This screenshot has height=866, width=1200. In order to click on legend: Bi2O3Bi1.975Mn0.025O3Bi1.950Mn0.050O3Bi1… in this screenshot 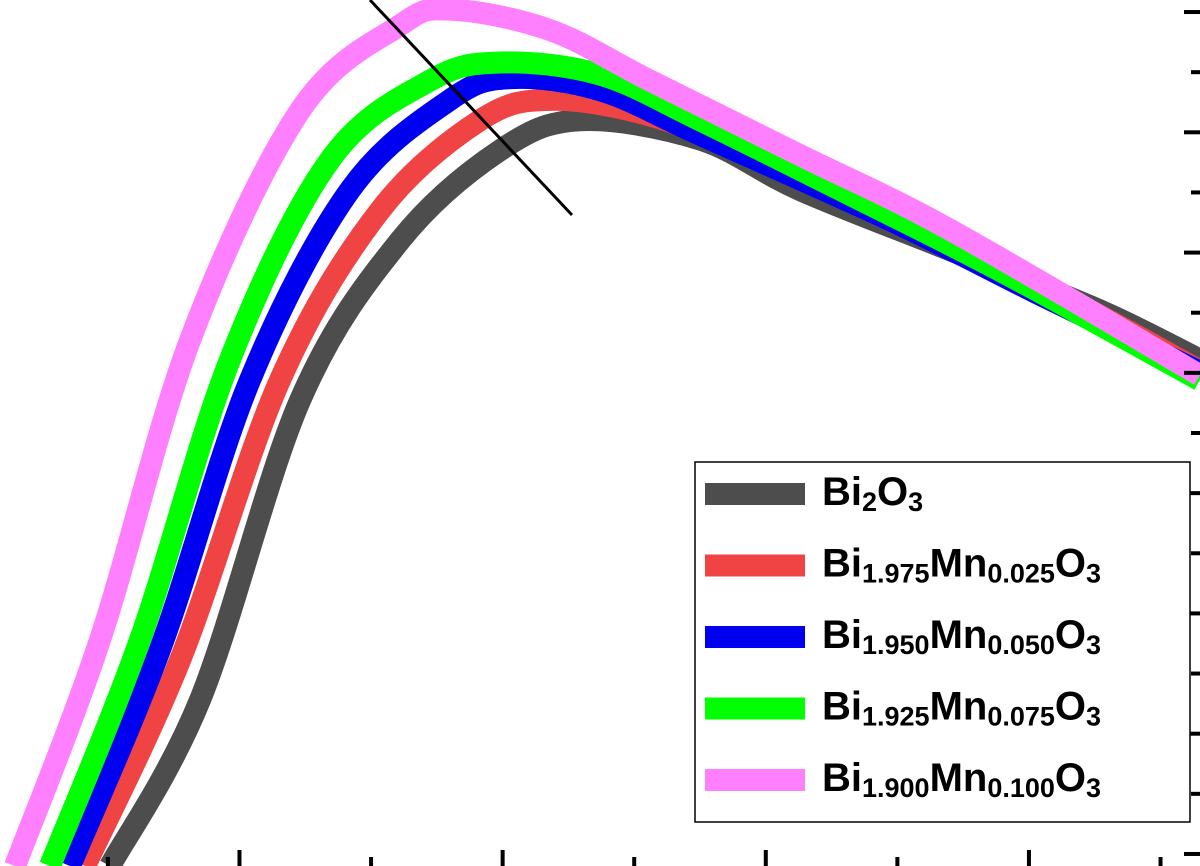, I will do `click(903, 636)`.